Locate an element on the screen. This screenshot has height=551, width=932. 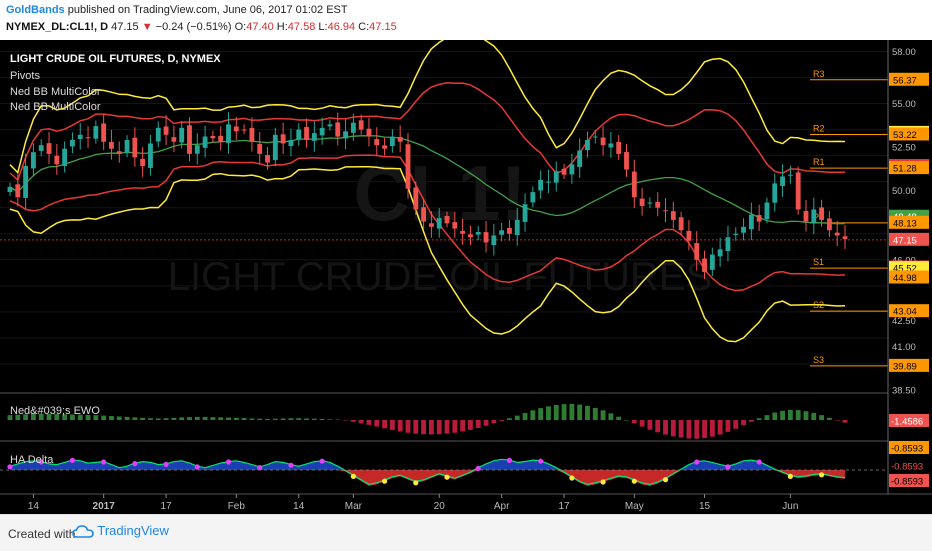
tradingview-logo: TradingView is located at coordinates (120, 531).